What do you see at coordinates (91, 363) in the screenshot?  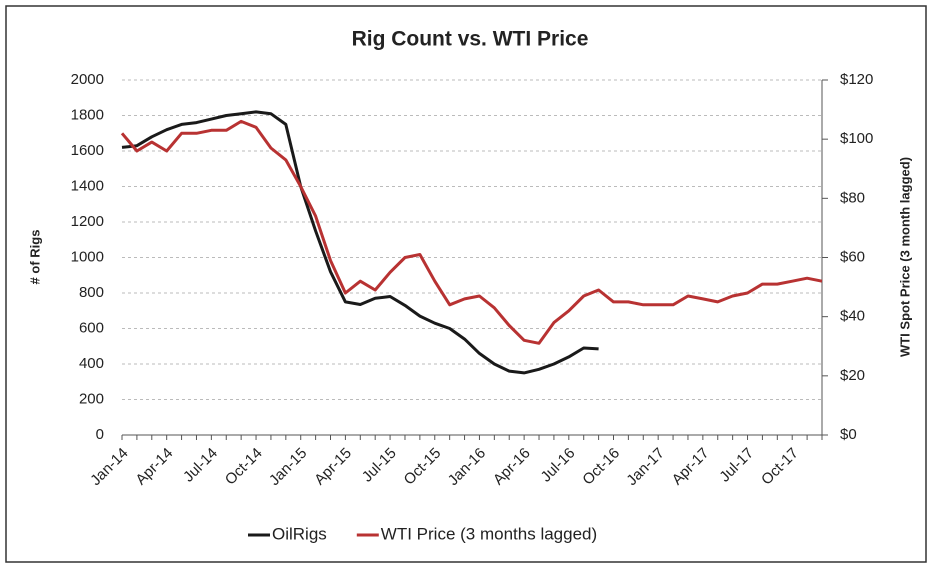 I see `y-tick-label: 400` at bounding box center [91, 363].